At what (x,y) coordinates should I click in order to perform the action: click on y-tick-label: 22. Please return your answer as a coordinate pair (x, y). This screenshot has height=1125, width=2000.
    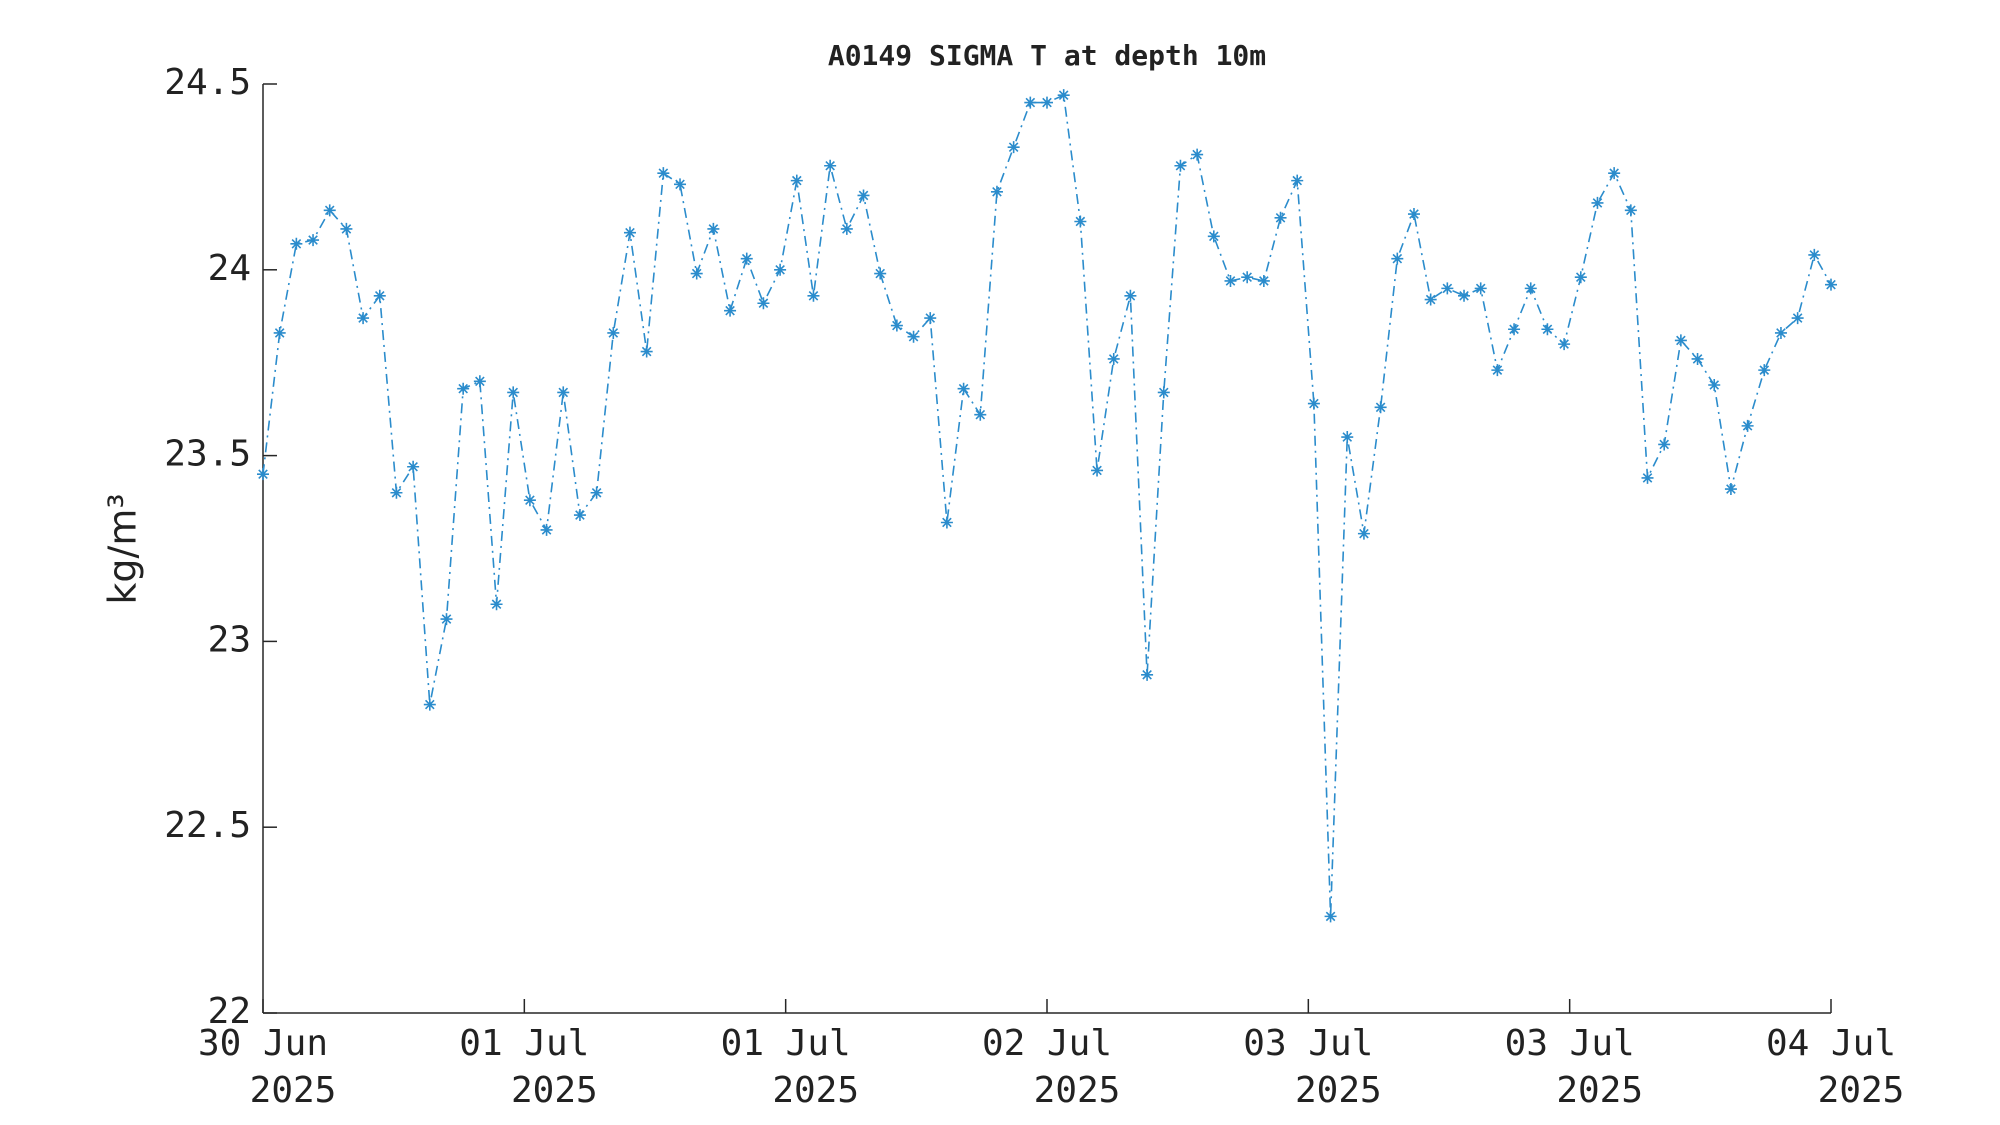
    Looking at the image, I should click on (229, 1011).